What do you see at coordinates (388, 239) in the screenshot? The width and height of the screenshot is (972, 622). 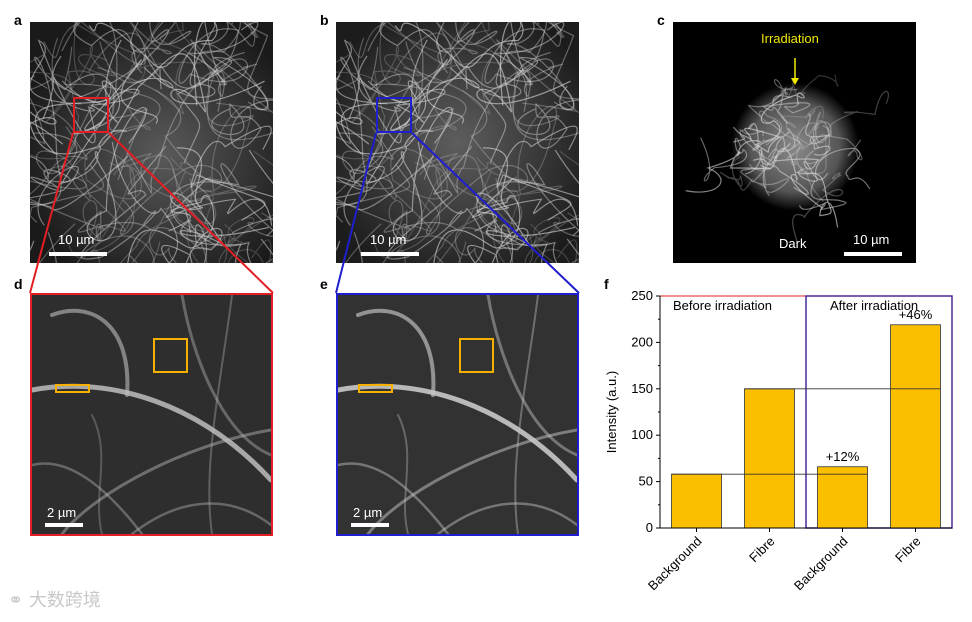 I see `scale-label-b: 10 µm` at bounding box center [388, 239].